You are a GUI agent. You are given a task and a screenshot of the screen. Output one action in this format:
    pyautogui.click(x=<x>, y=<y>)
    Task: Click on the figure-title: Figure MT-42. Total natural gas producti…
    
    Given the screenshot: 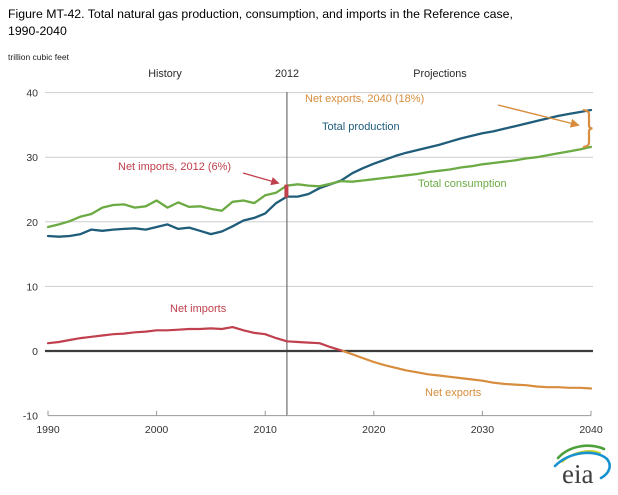 What is the action you would take?
    pyautogui.click(x=260, y=22)
    